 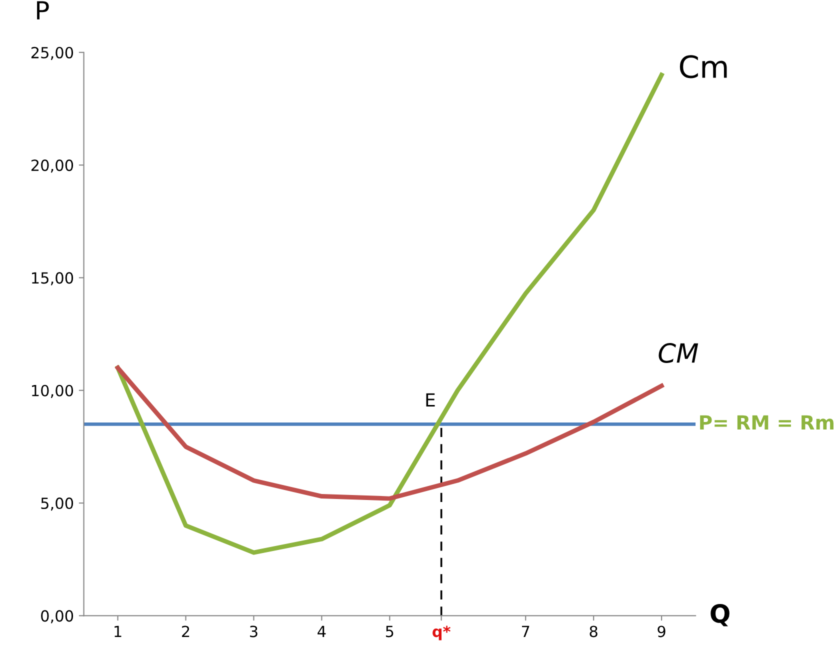 What do you see at coordinates (53, 391) in the screenshot?
I see `y-tick-label: 10,00` at bounding box center [53, 391].